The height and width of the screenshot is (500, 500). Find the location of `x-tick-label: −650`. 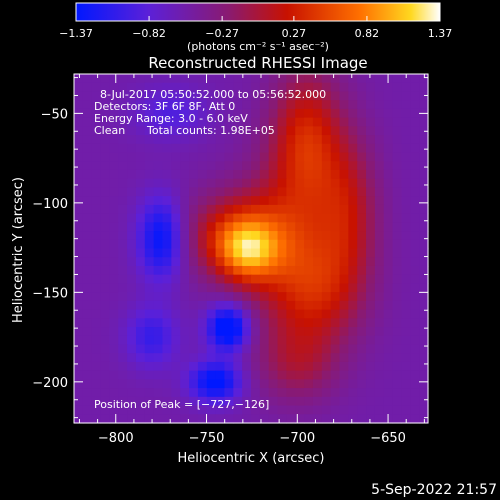

x-tick-label: −650 is located at coordinates (388, 438).